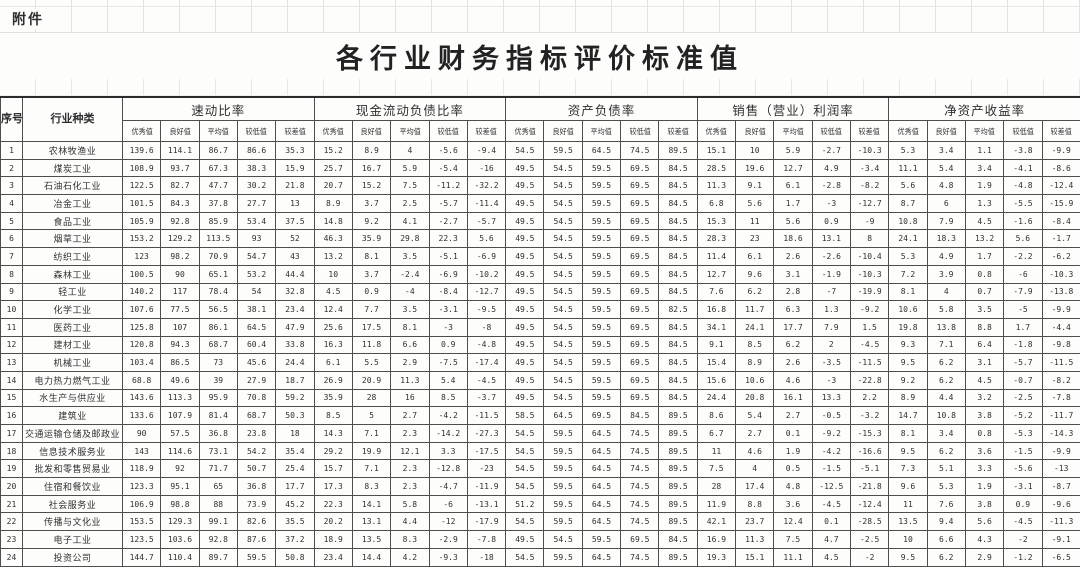 The image size is (1080, 567). I want to click on value-cell: -27.3, so click(486, 434).